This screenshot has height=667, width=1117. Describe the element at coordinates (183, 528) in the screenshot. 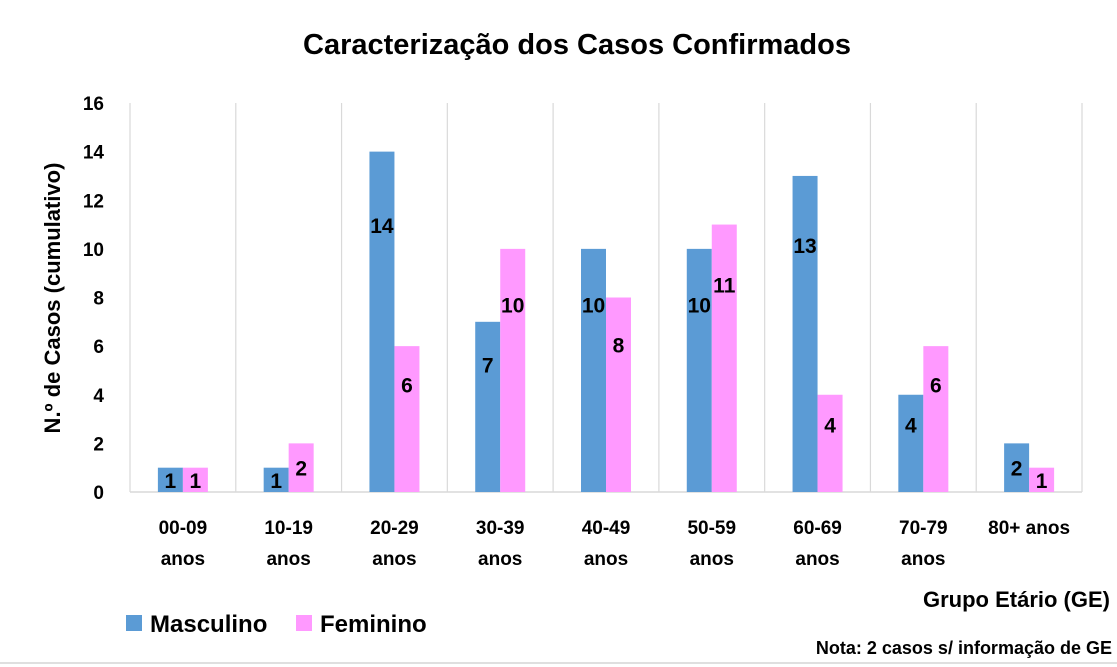

I see `x-tick-label: 00-09` at that location.